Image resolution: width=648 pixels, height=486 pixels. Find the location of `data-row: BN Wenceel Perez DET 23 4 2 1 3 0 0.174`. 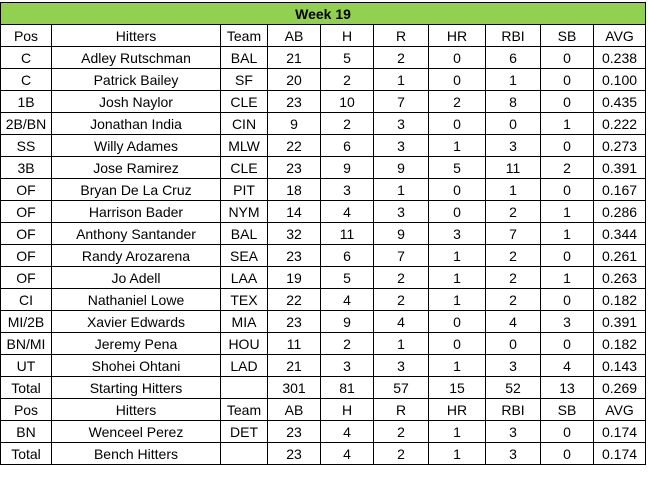

data-row: BN Wenceel Perez DET 23 4 2 1 3 0 0.174 is located at coordinates (323, 431).